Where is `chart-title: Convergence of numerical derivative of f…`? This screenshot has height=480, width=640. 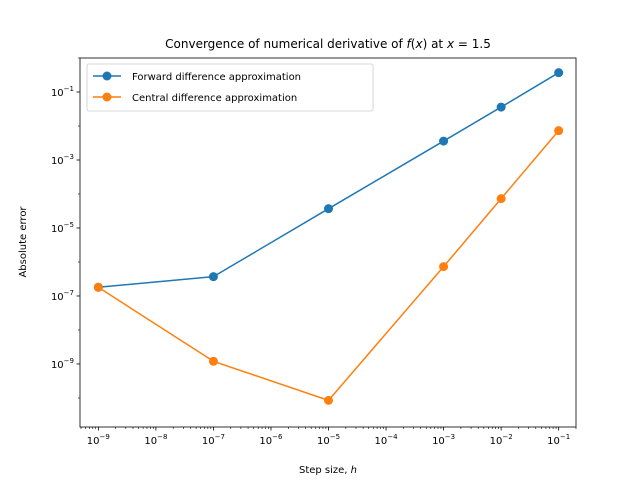 chart-title: Convergence of numerical derivative of f… is located at coordinates (328, 44).